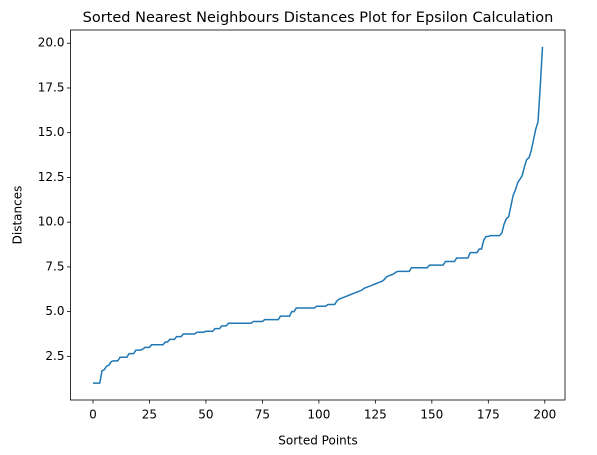  Describe the element at coordinates (51, 132) in the screenshot. I see `y-tick-label: 15.0` at that location.